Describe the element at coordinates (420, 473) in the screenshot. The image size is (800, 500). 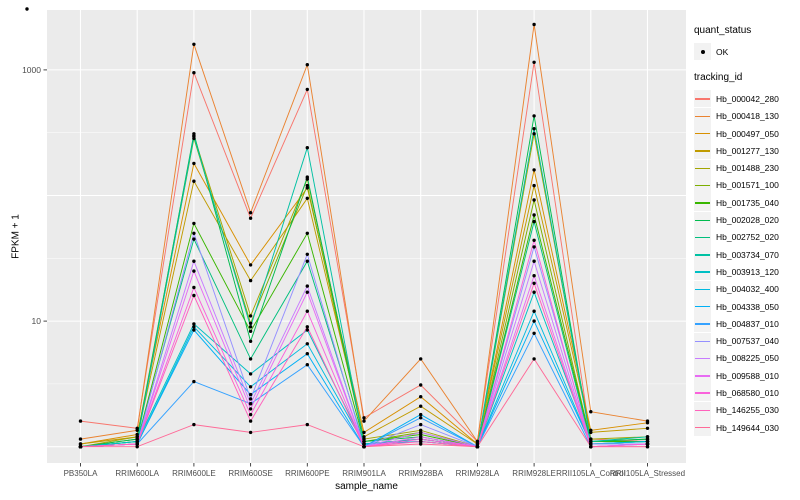
I see `x-tick-label: RRIM928BA` at that location.